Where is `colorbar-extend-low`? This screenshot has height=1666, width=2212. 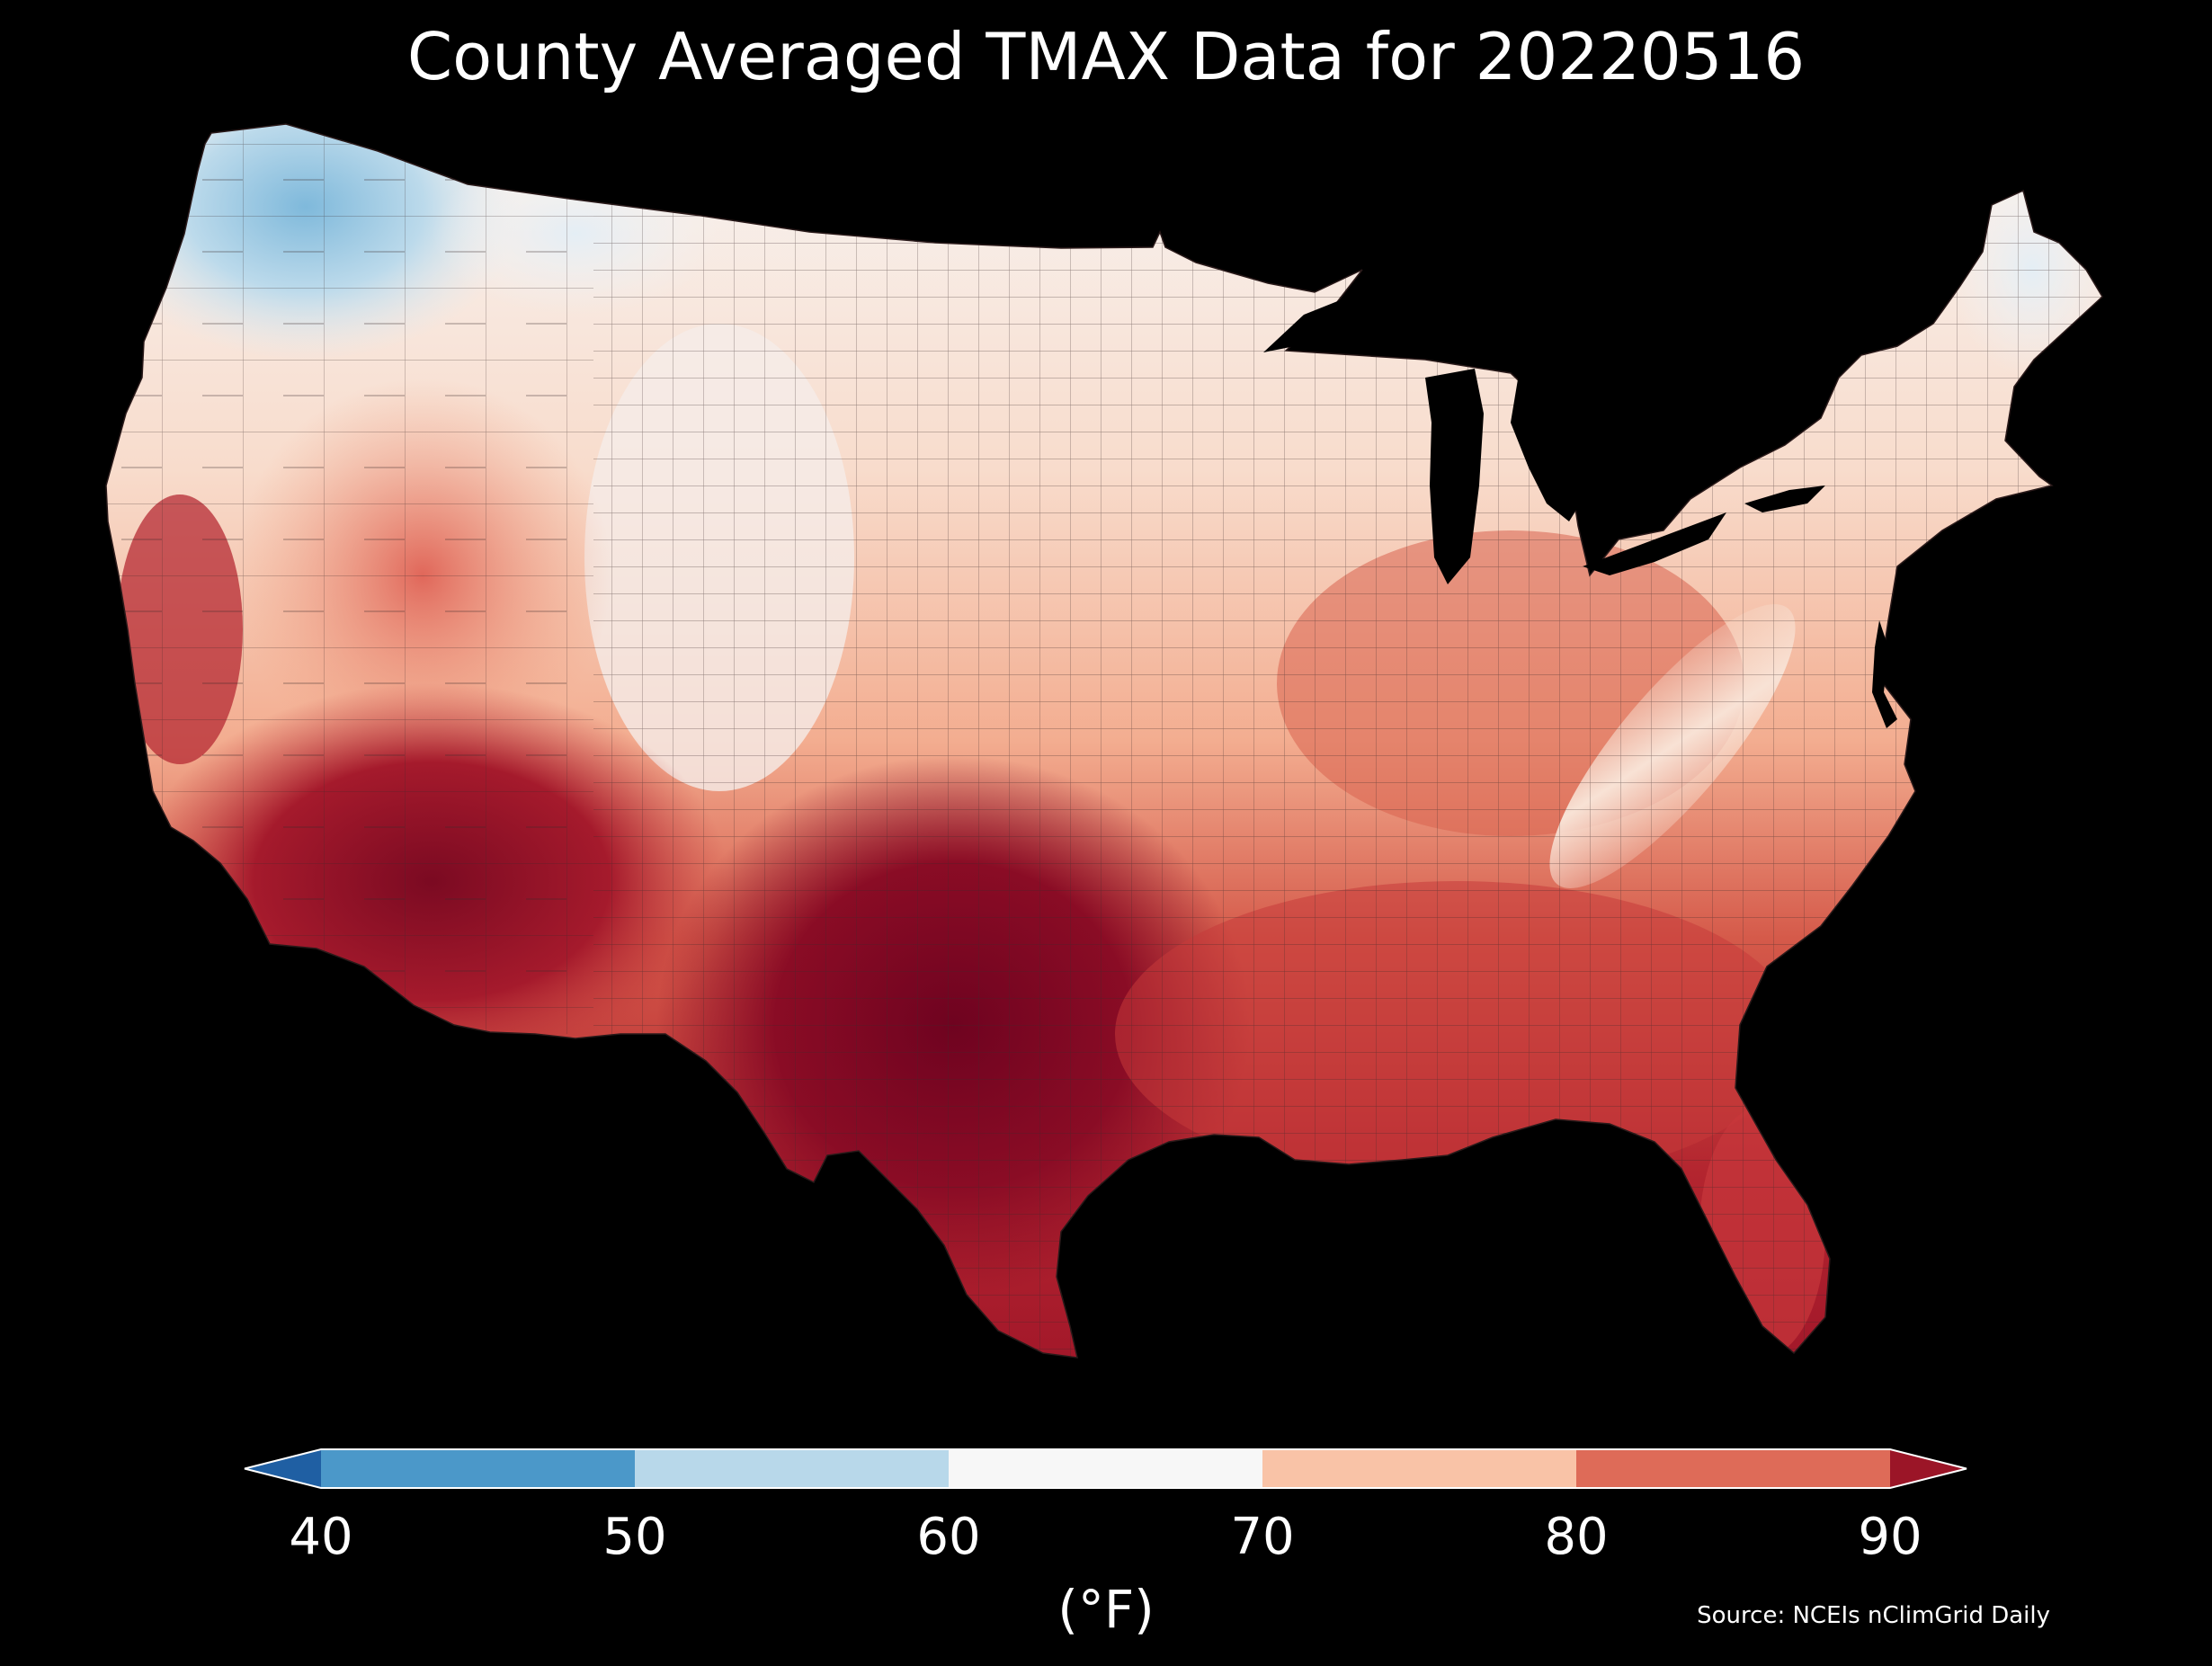 colorbar-extend-low is located at coordinates (283, 1468).